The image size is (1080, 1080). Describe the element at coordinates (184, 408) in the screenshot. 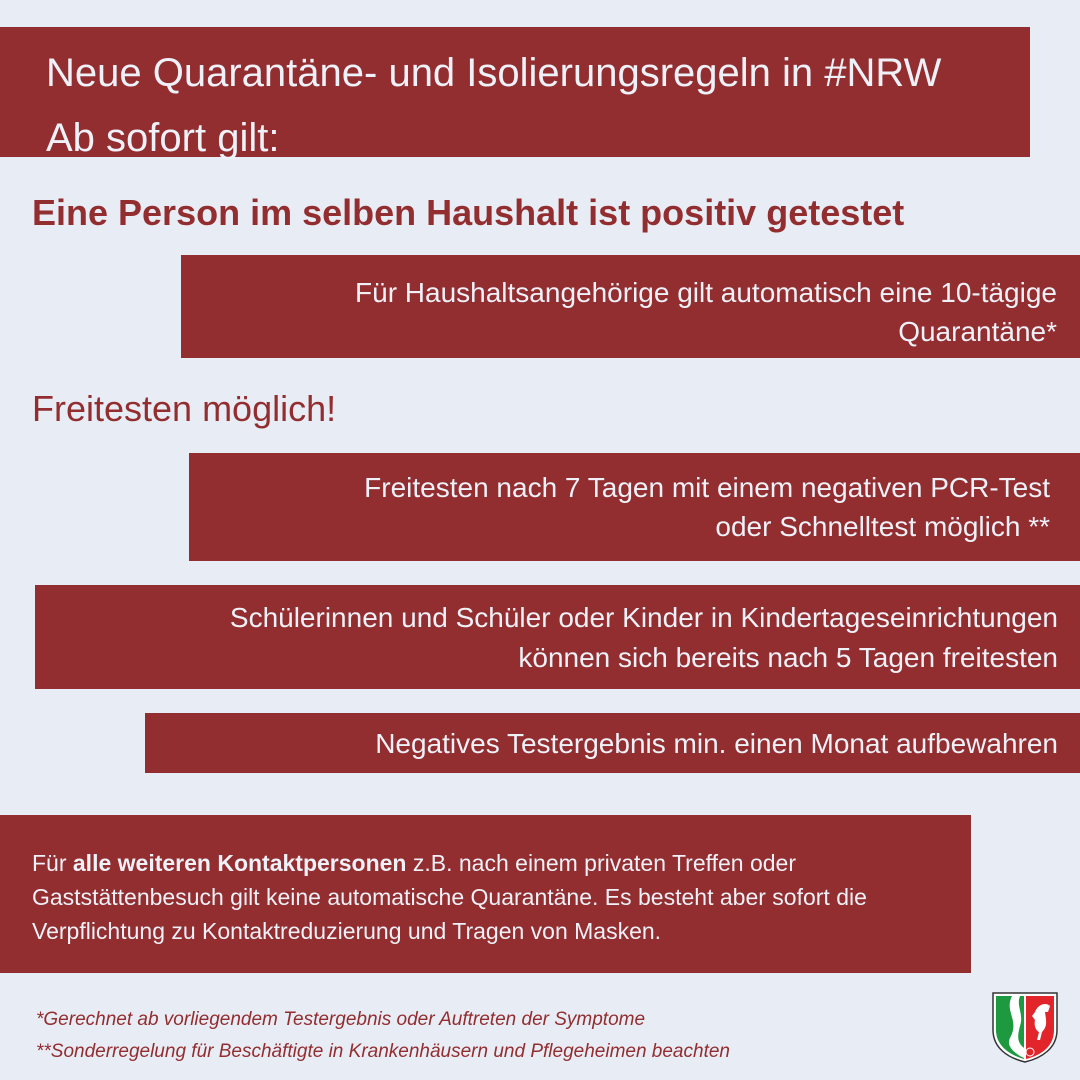

I see `test-release-heading: Freitesten möglich!` at that location.